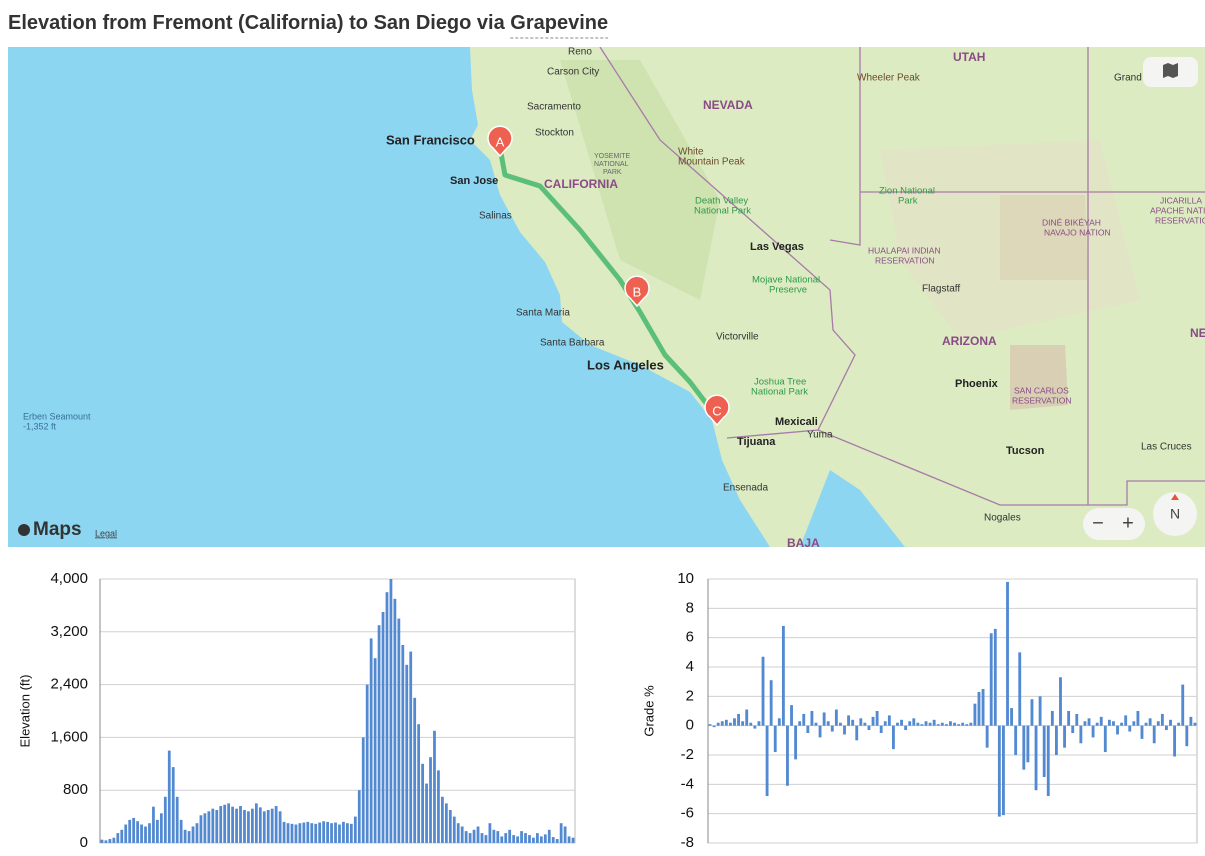 The width and height of the screenshot is (1205, 856). What do you see at coordinates (1042, 400) in the screenshot?
I see `map-label: RESERVATION` at bounding box center [1042, 400].